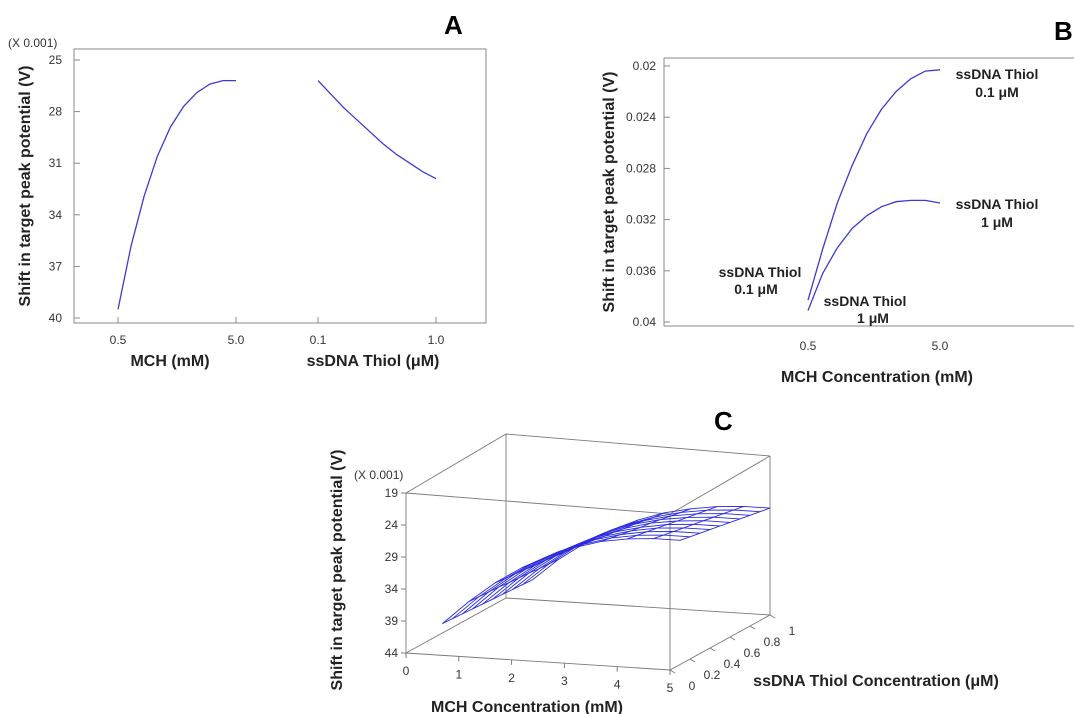  Describe the element at coordinates (609, 192) in the screenshot. I see `panel-b-ylabel: Shift in target peak potential (V)` at that location.